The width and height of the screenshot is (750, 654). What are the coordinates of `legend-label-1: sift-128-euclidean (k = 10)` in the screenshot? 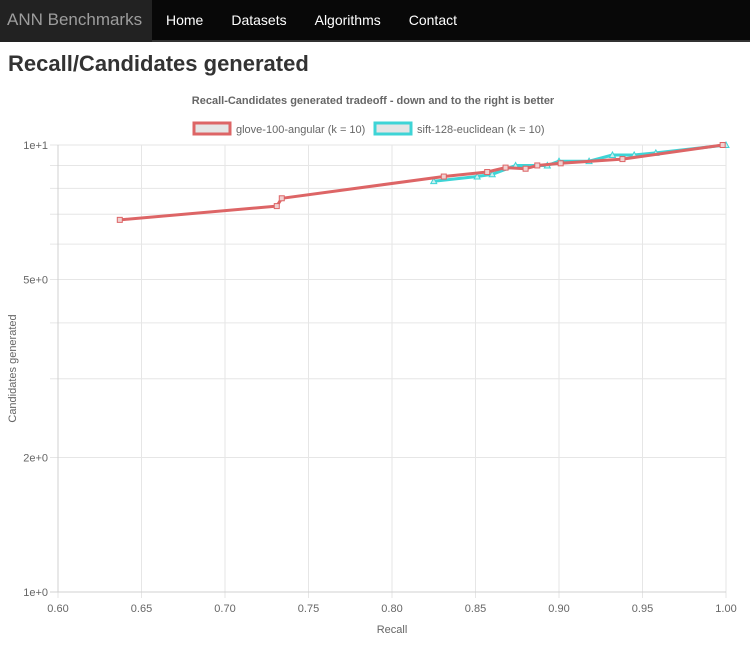 It's located at (480, 130).